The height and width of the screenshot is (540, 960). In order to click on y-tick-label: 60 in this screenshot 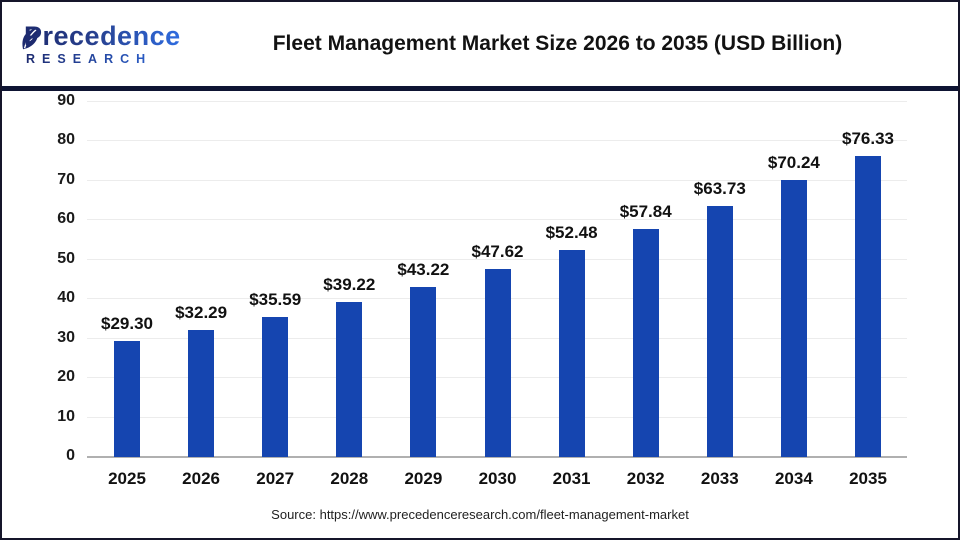, I will do `click(66, 219)`.